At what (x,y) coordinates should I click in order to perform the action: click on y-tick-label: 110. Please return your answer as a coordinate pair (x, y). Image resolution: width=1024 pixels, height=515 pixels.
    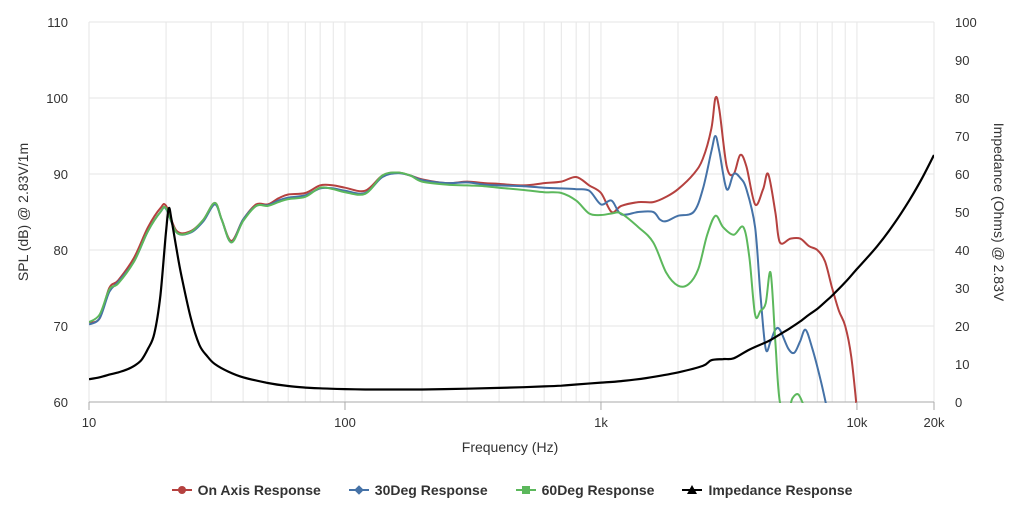
    Looking at the image, I should click on (57, 22).